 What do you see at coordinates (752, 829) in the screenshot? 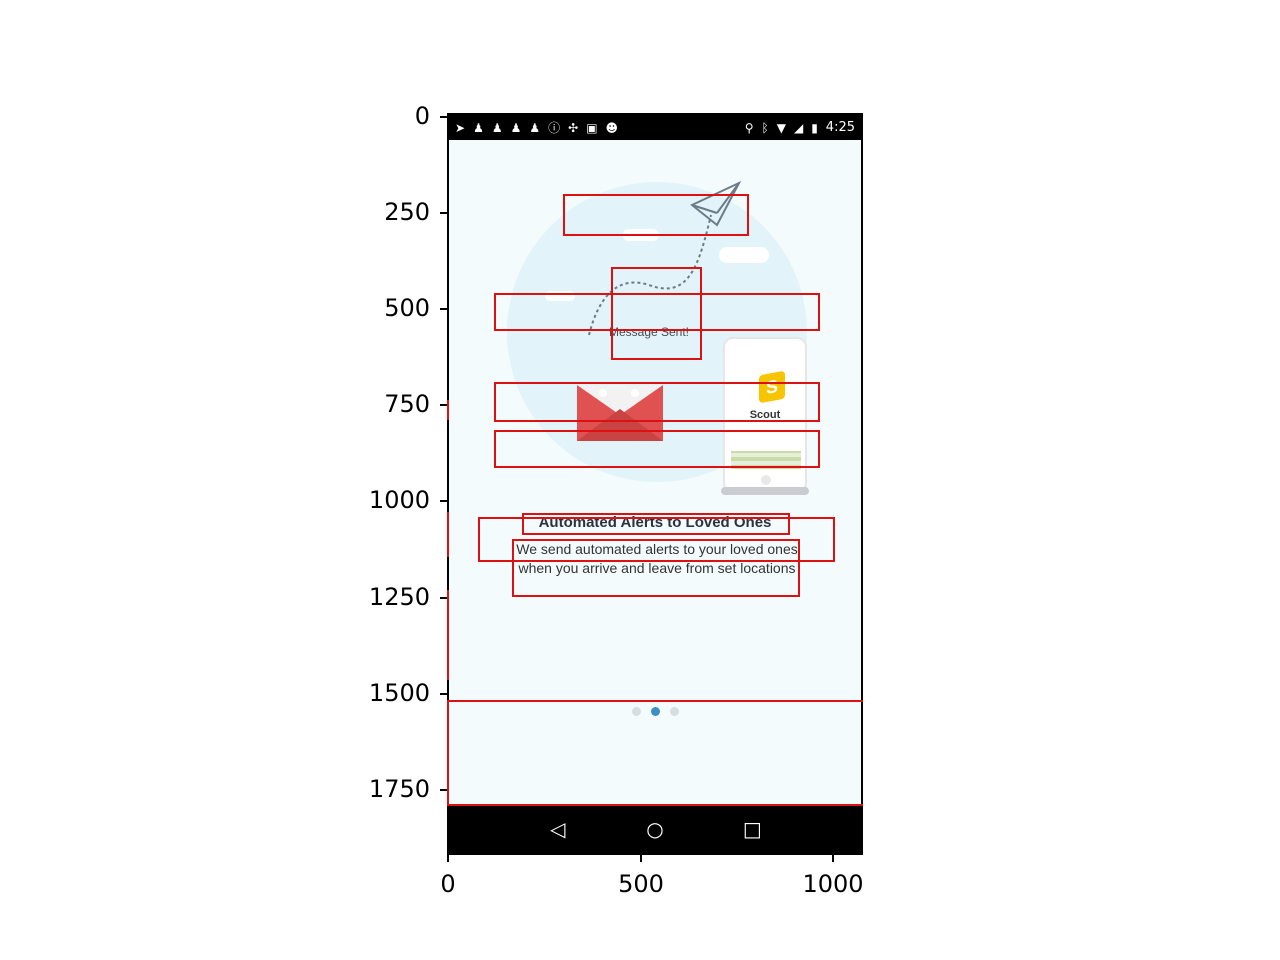
I see `recents-button: □` at bounding box center [752, 829].